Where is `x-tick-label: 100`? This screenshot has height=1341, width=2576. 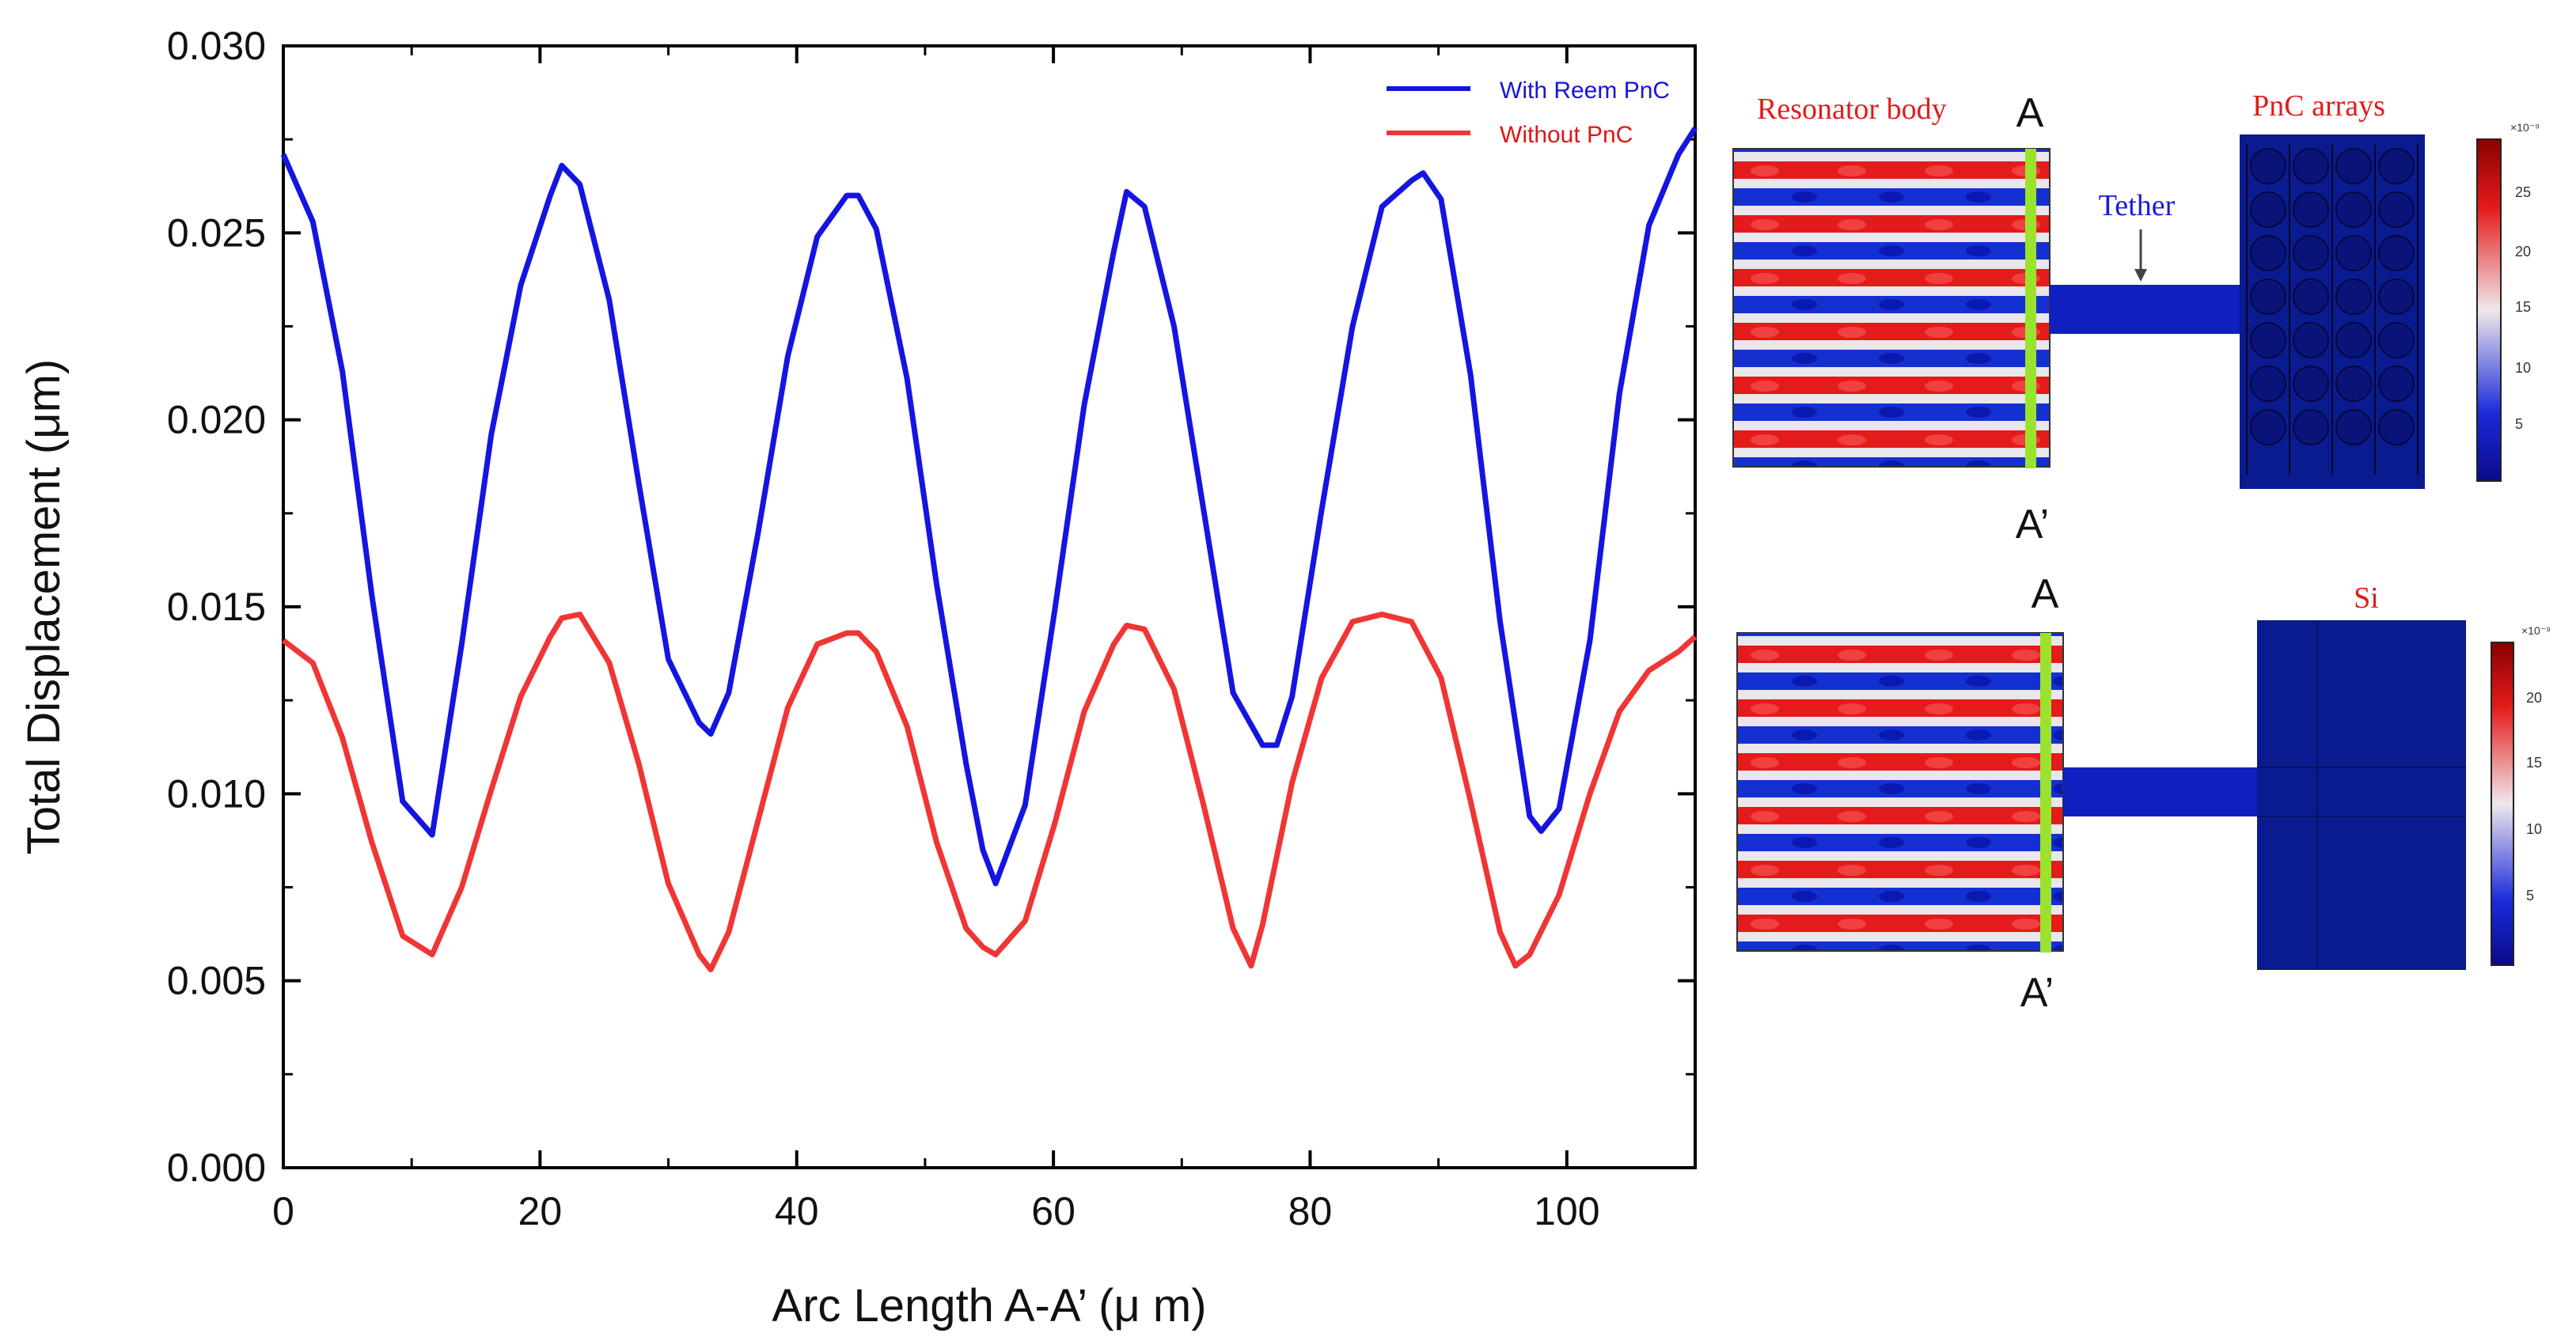 x-tick-label: 100 is located at coordinates (1566, 1211).